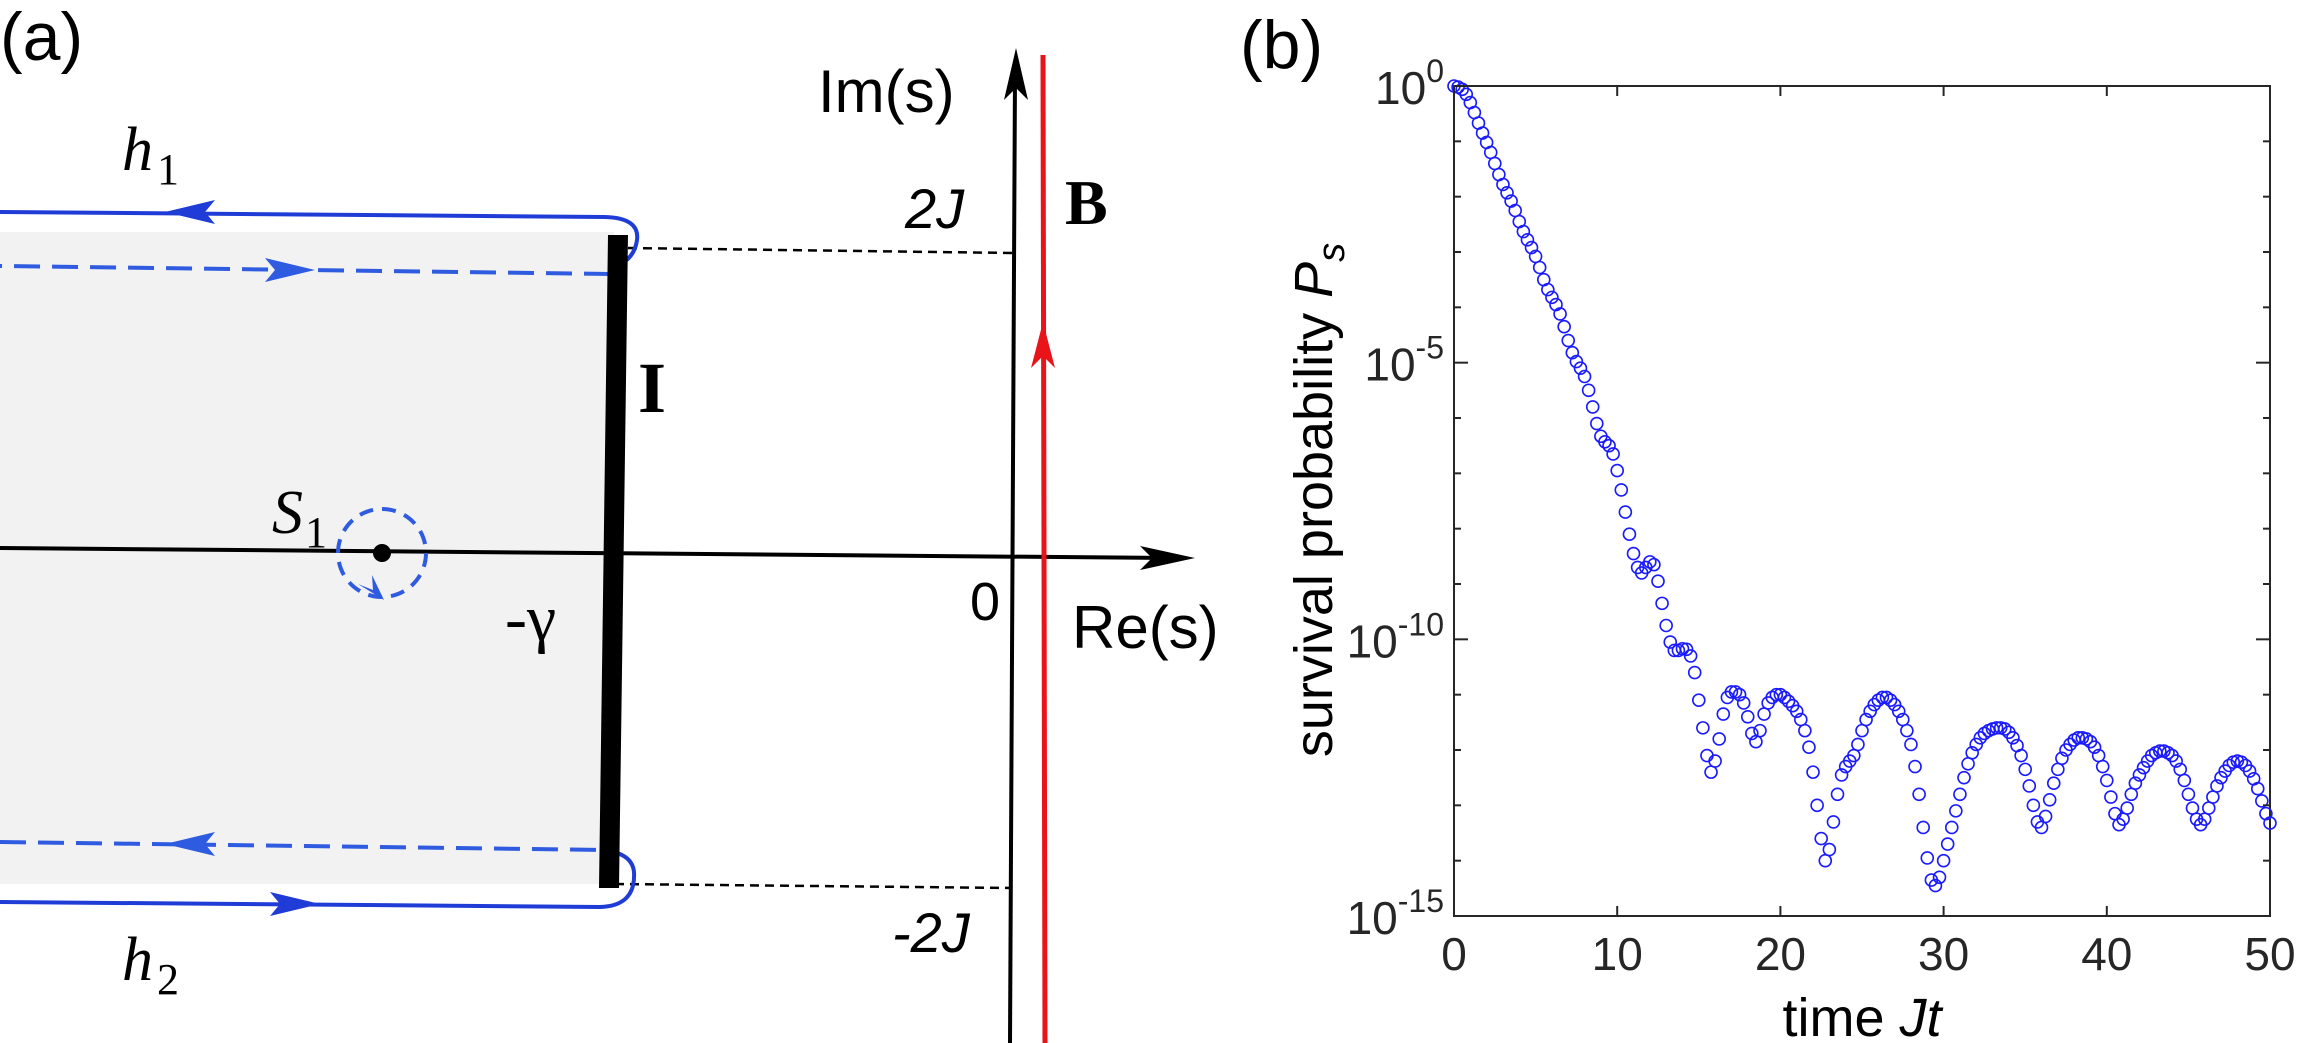 The height and width of the screenshot is (1043, 2298). Describe the element at coordinates (820, 250) in the screenshot. I see `ref-line-2J` at that location.